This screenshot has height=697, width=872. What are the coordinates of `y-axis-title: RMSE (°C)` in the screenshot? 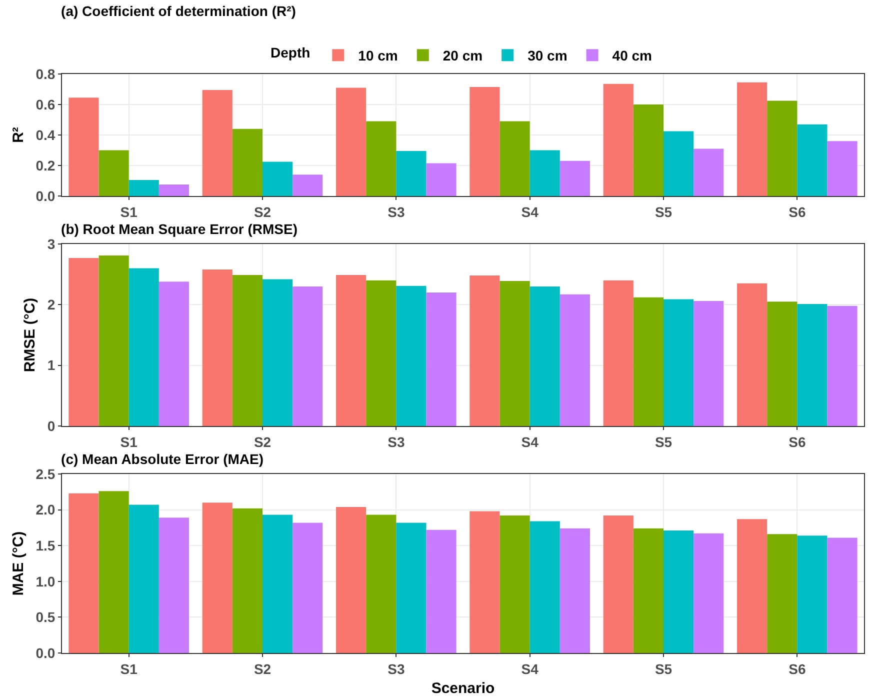 It's located at (30, 335).